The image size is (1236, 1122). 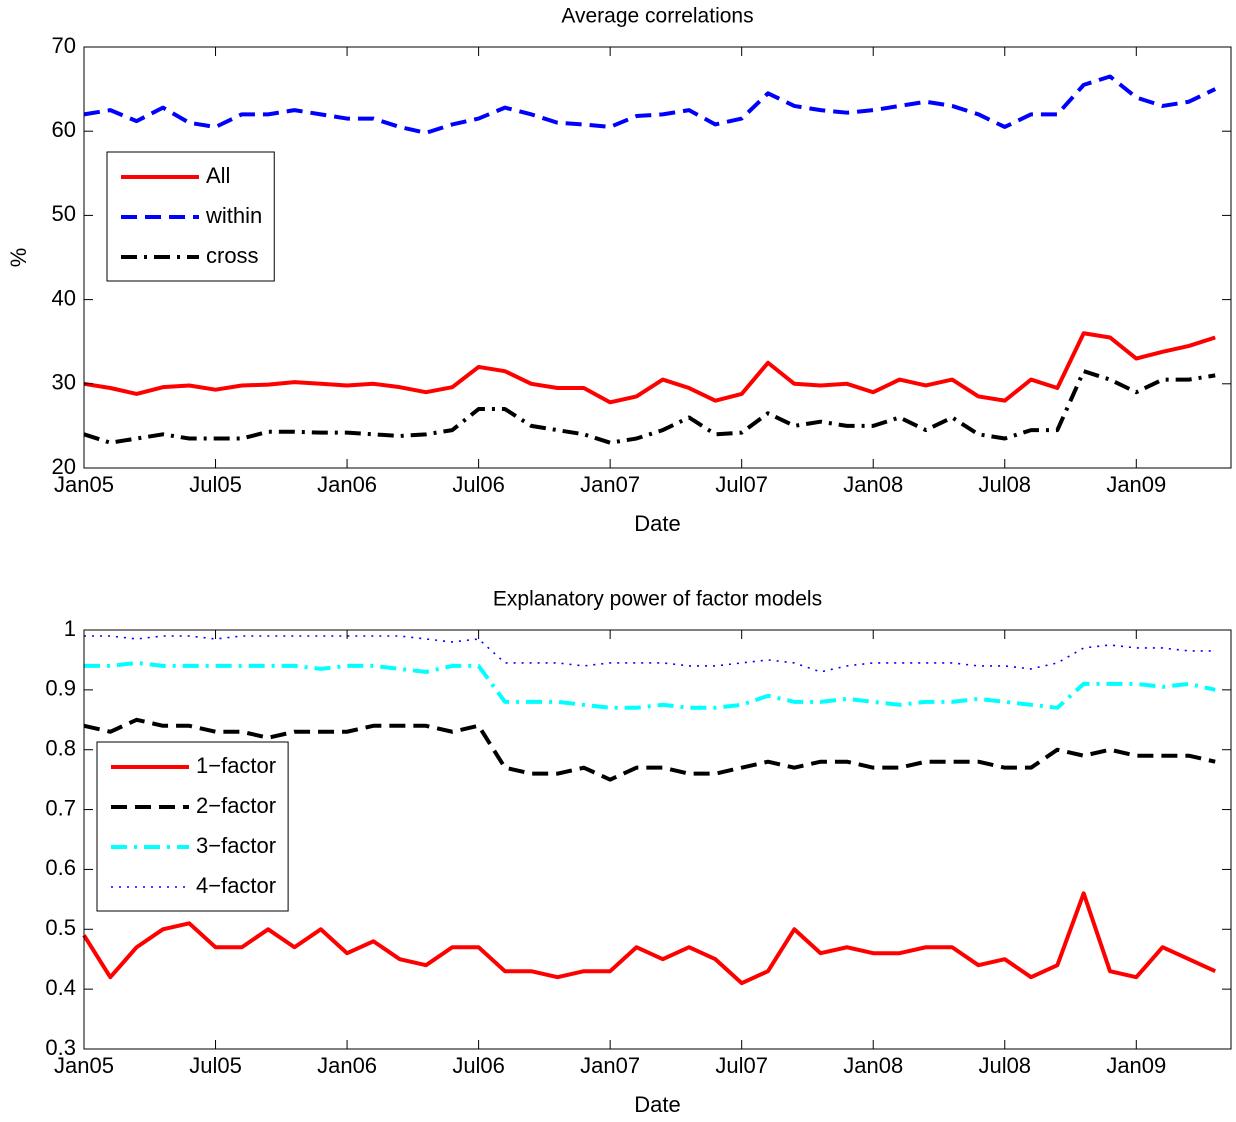 What do you see at coordinates (60, 688) in the screenshot?
I see `y-tick-label: 0.9` at bounding box center [60, 688].